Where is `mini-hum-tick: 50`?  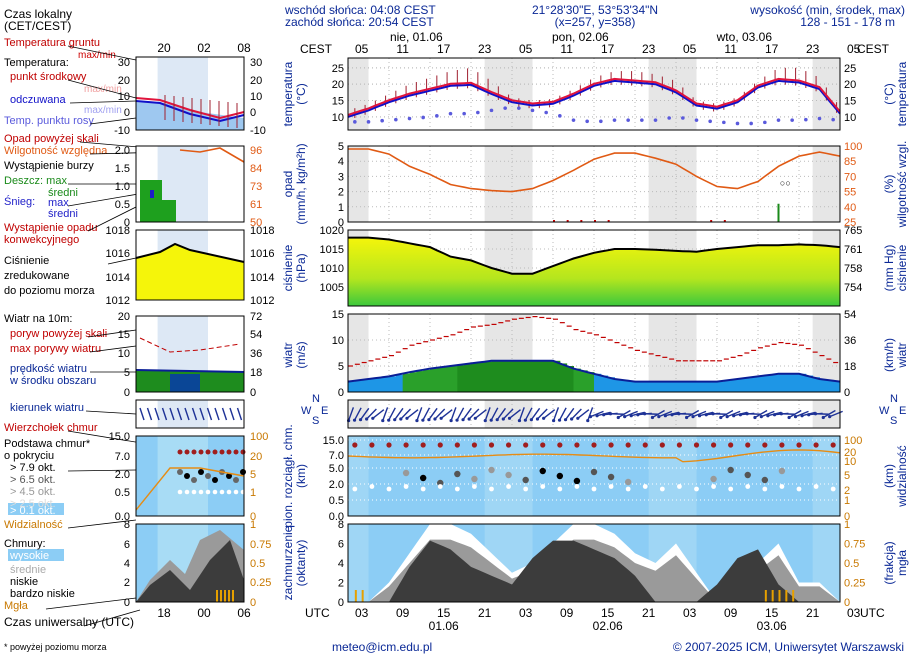
mini-hum-tick: 50 is located at coordinates (256, 223).